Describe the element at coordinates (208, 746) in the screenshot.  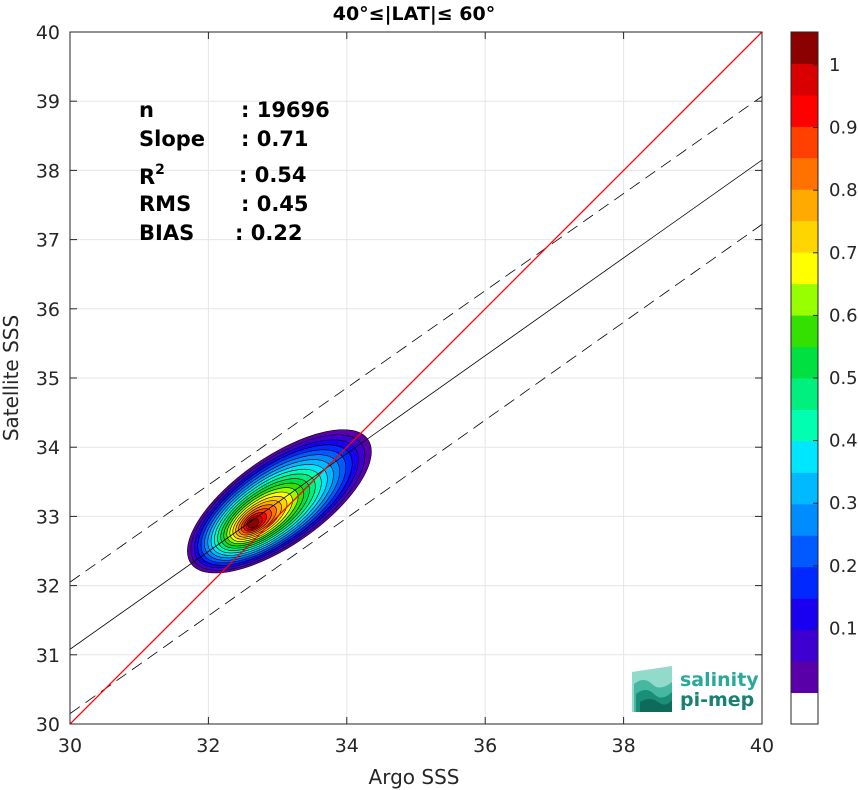
I see `x-tick-label: 32` at that location.